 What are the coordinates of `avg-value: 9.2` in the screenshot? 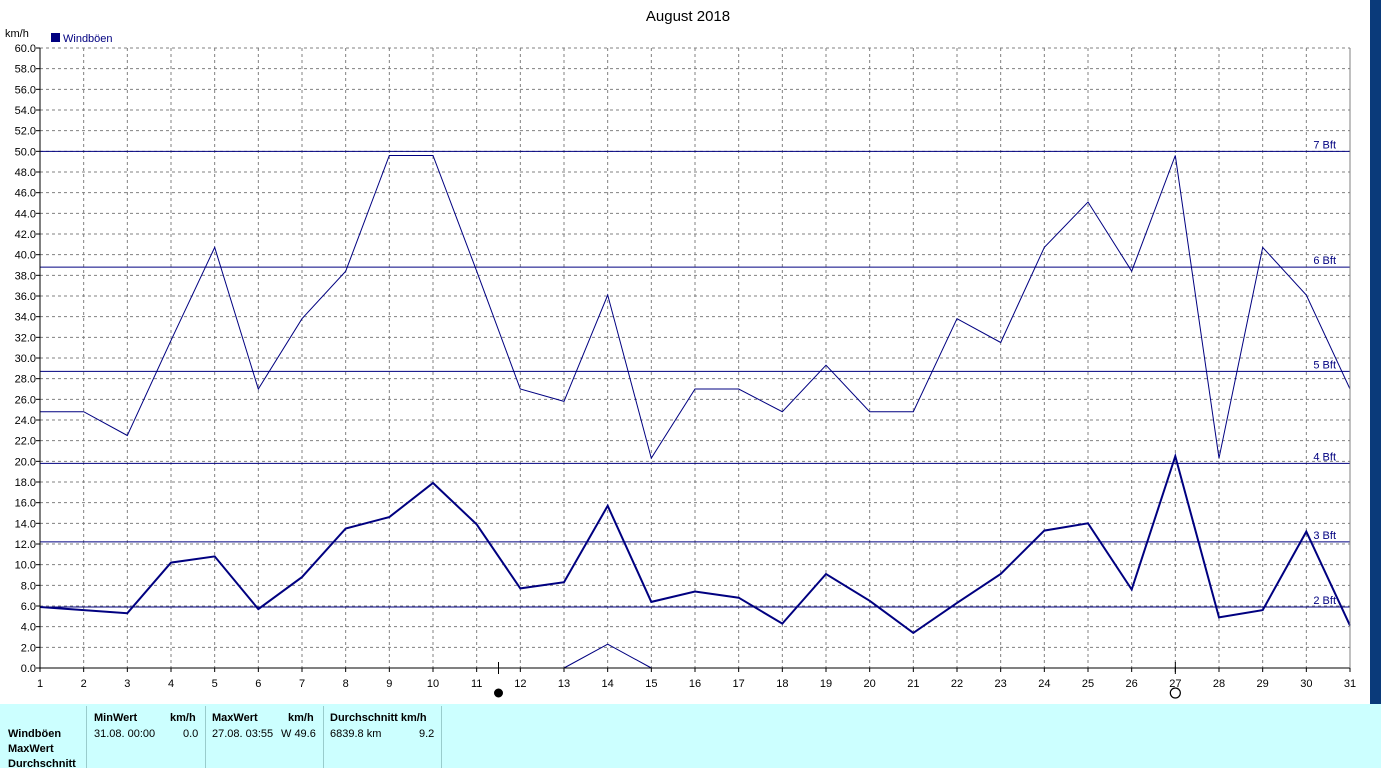 It's located at (427, 734).